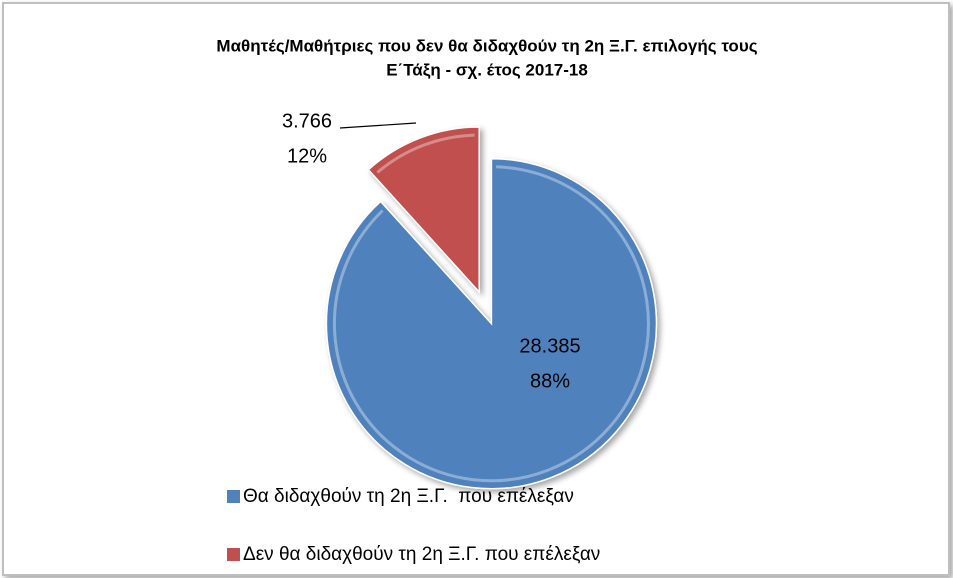  What do you see at coordinates (549, 346) in the screenshot?
I see `value-label: 28.385` at bounding box center [549, 346].